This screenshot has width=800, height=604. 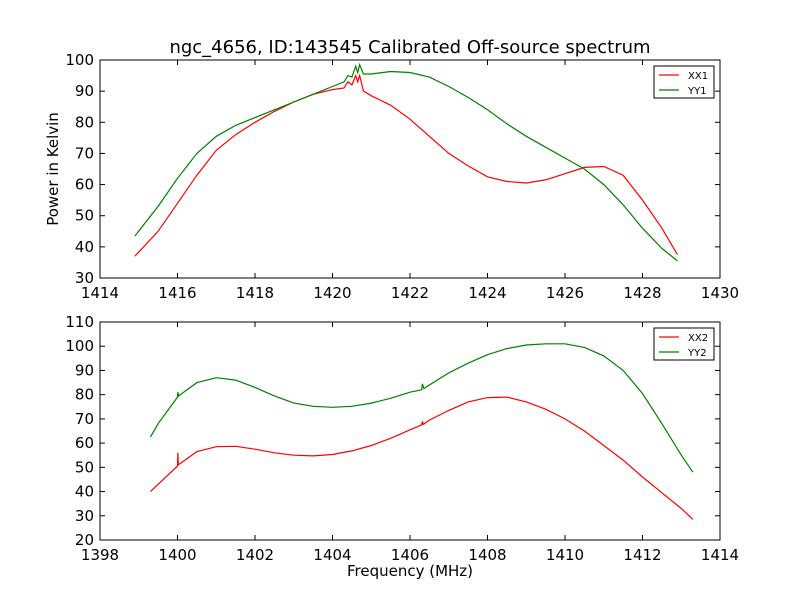 I want to click on legend-label-XX1: XX1, so click(x=698, y=76).